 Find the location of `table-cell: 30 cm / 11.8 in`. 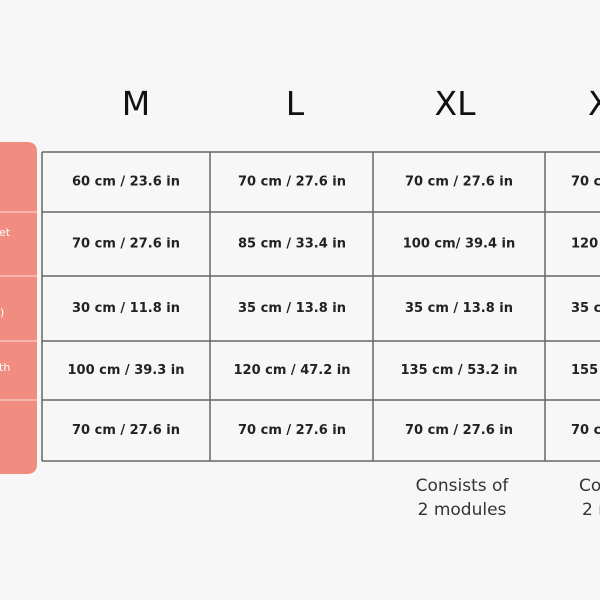

table-cell: 30 cm / 11.8 in is located at coordinates (126, 308).